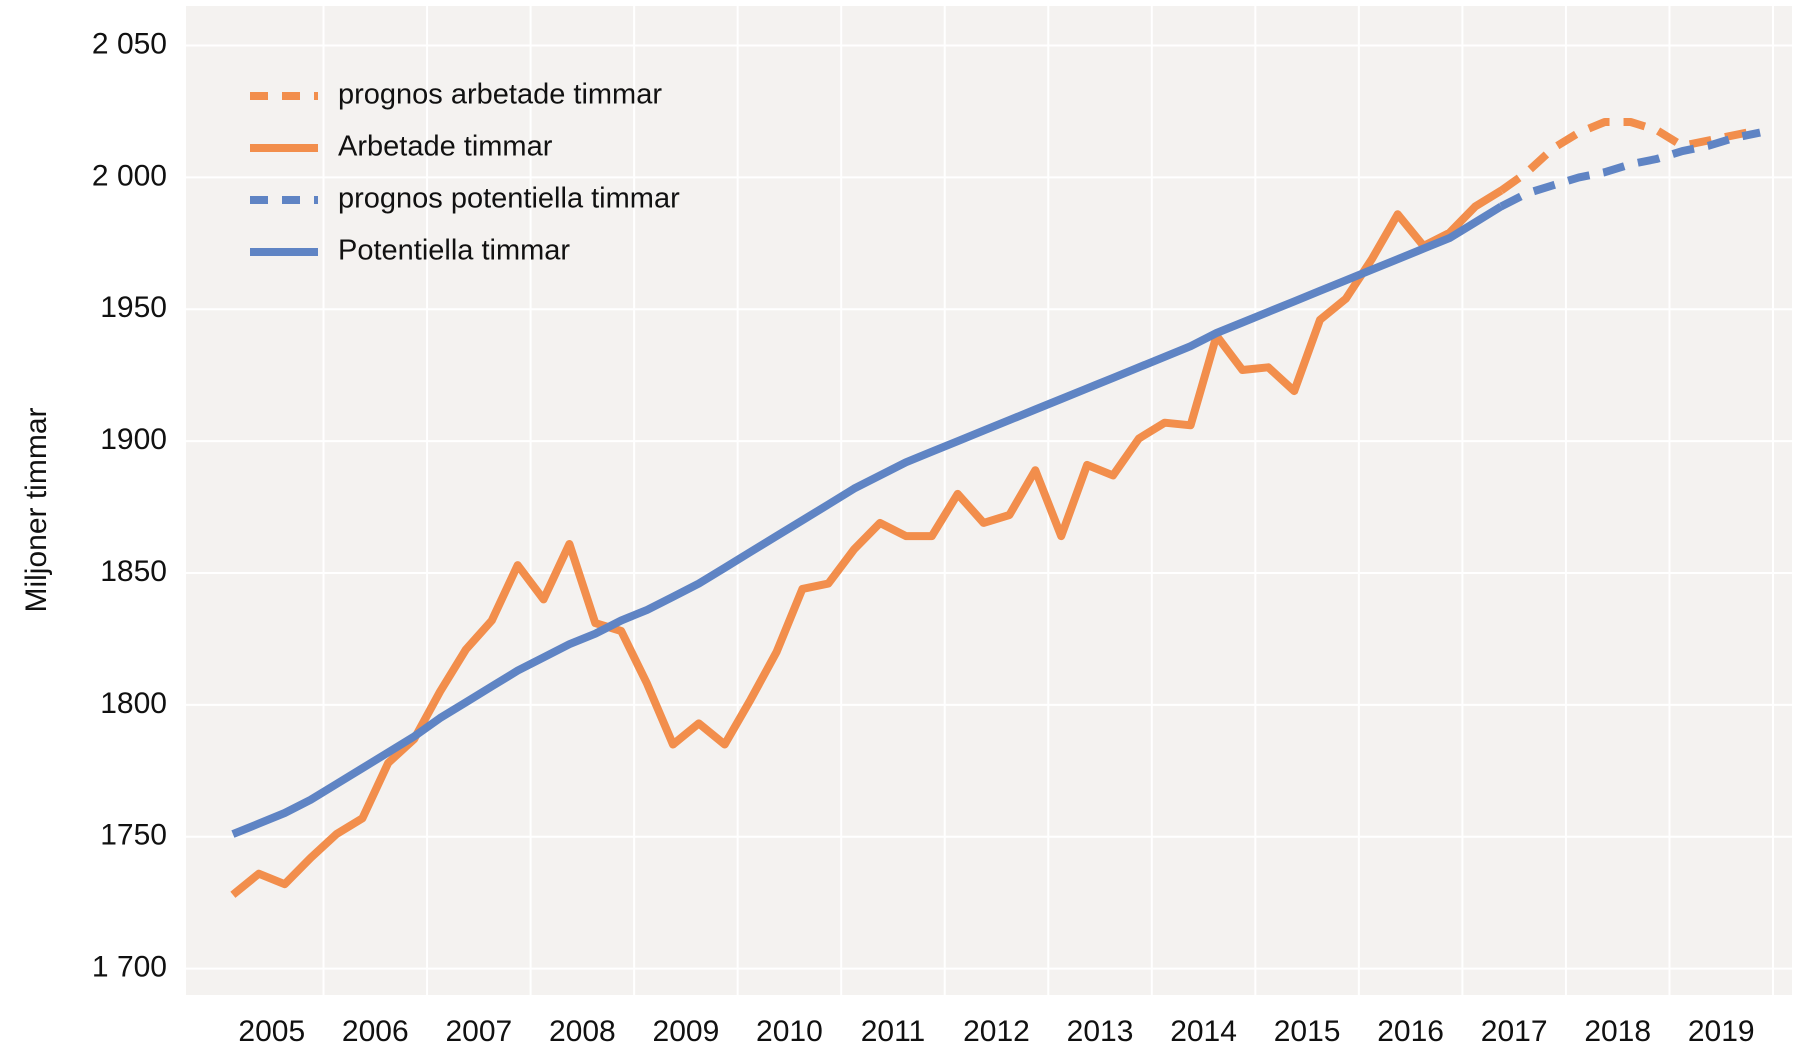  Describe the element at coordinates (686, 1031) in the screenshot. I see `x-tick-label: 2009` at that location.